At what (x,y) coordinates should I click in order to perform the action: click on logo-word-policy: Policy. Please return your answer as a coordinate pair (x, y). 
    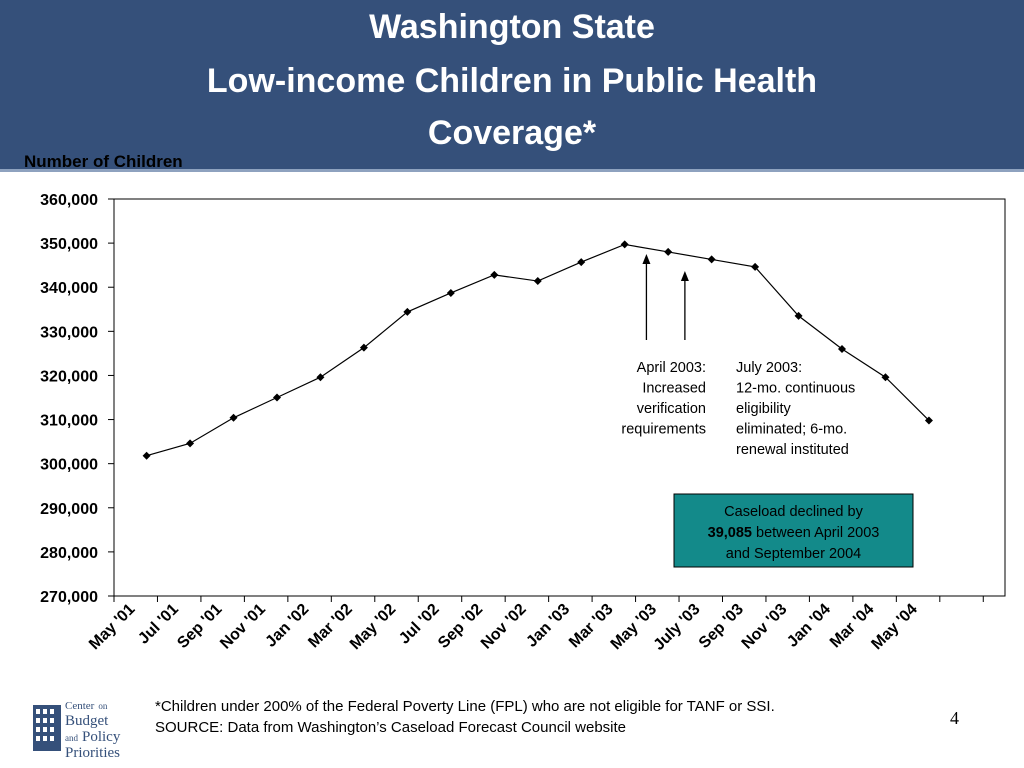
    Looking at the image, I should click on (101, 737).